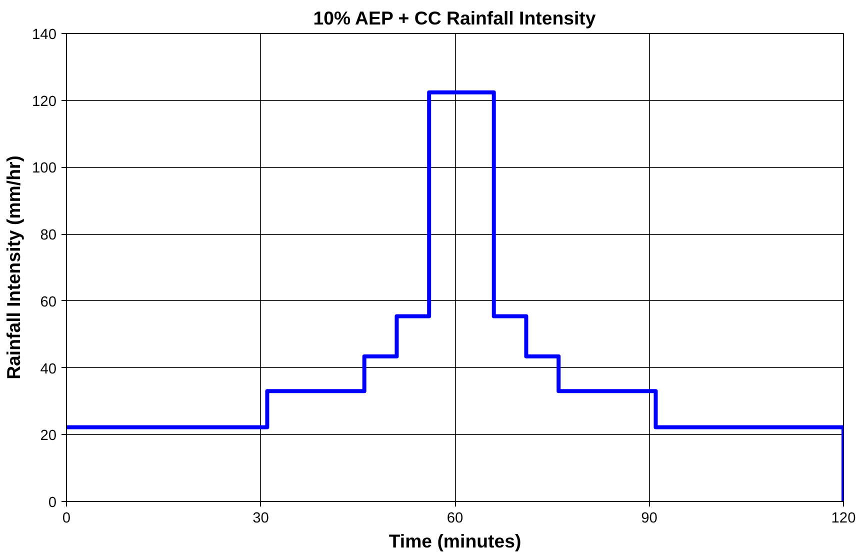  What do you see at coordinates (48, 236) in the screenshot?
I see `y-tick-label: 80` at bounding box center [48, 236].